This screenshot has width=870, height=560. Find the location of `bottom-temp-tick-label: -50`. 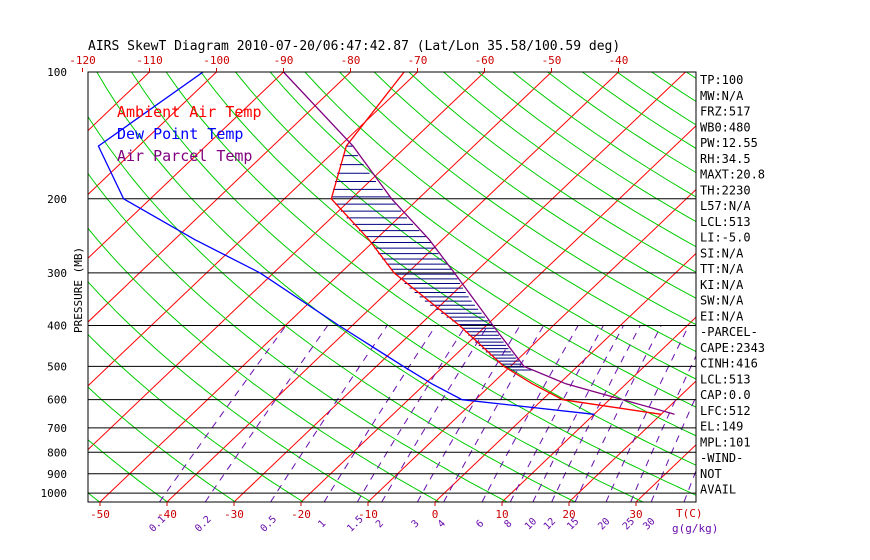

bottom-temp-tick-label: -50 is located at coordinates (100, 514).